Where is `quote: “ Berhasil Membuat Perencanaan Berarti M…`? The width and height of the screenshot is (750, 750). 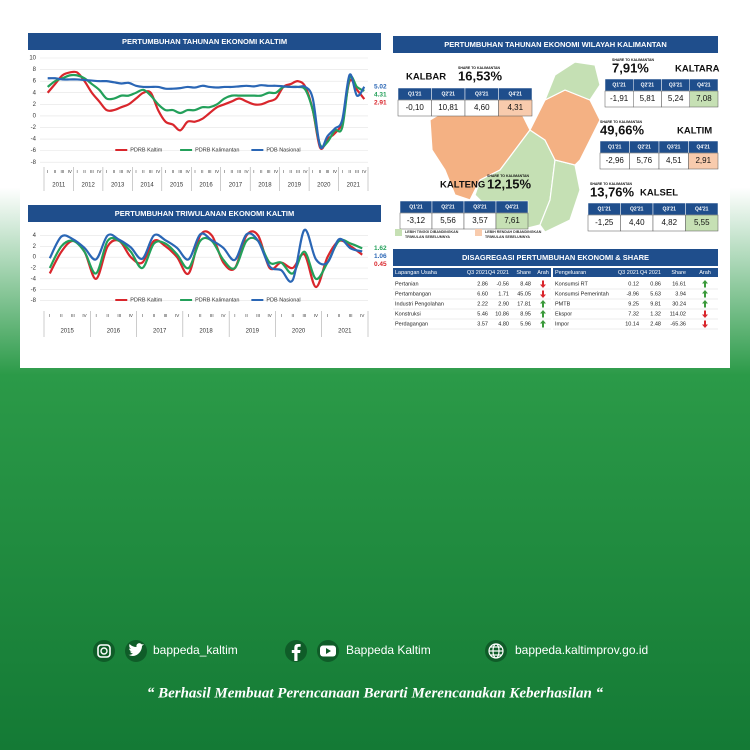
quote: “ Berhasil Membuat Perencanaan Berarti M… is located at coordinates (375, 693).